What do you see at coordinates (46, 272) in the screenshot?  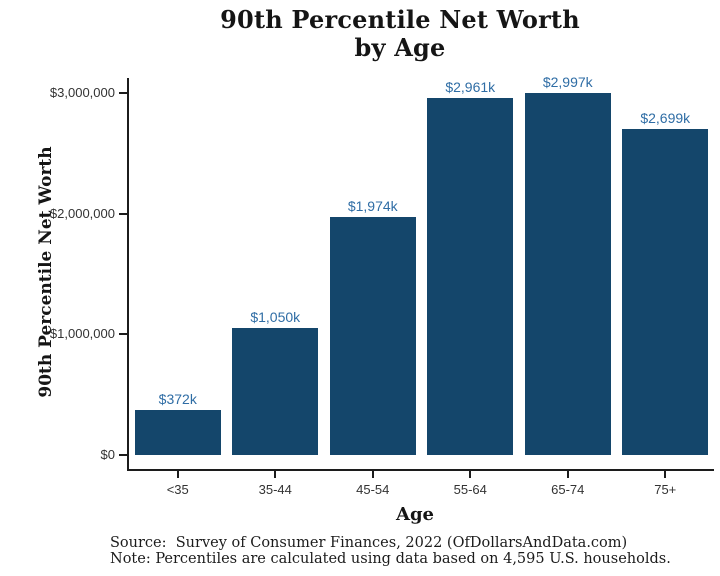 I see `y-axis-title: 90th Percentile Net Worth` at bounding box center [46, 272].